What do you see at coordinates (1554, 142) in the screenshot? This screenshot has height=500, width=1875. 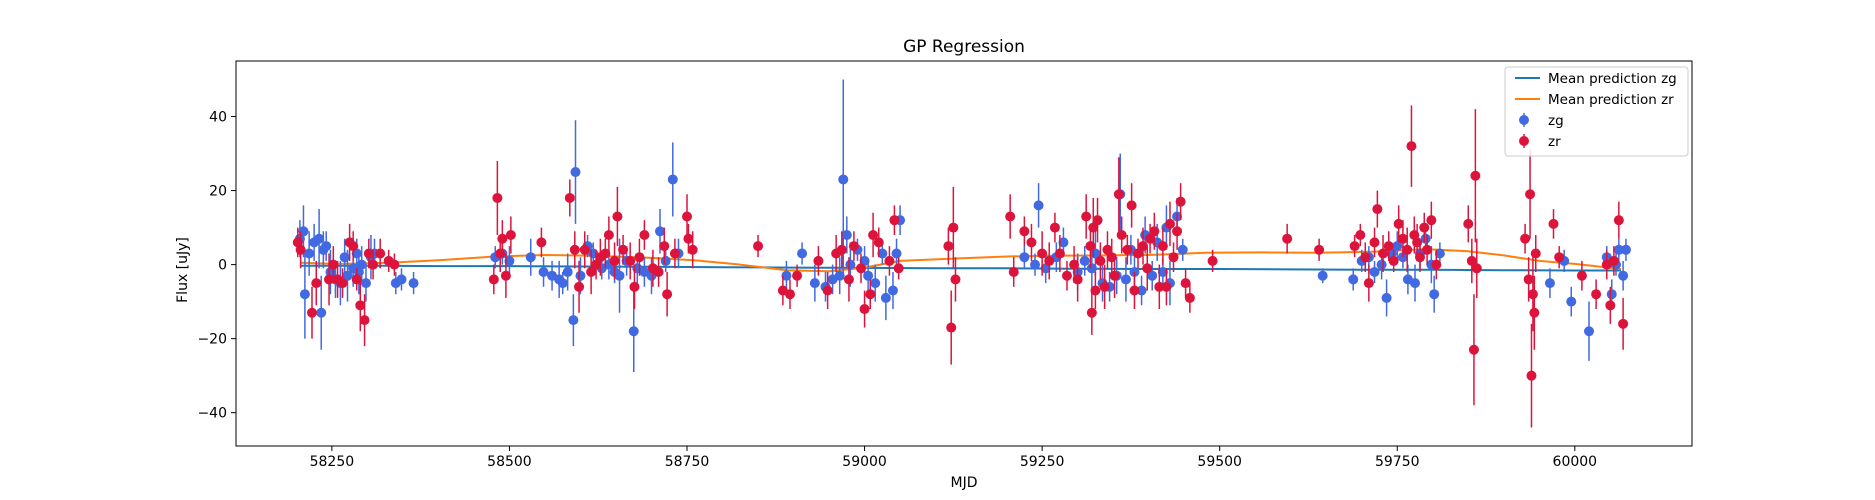 I see `legend-label-zr-points: zr` at bounding box center [1554, 142].